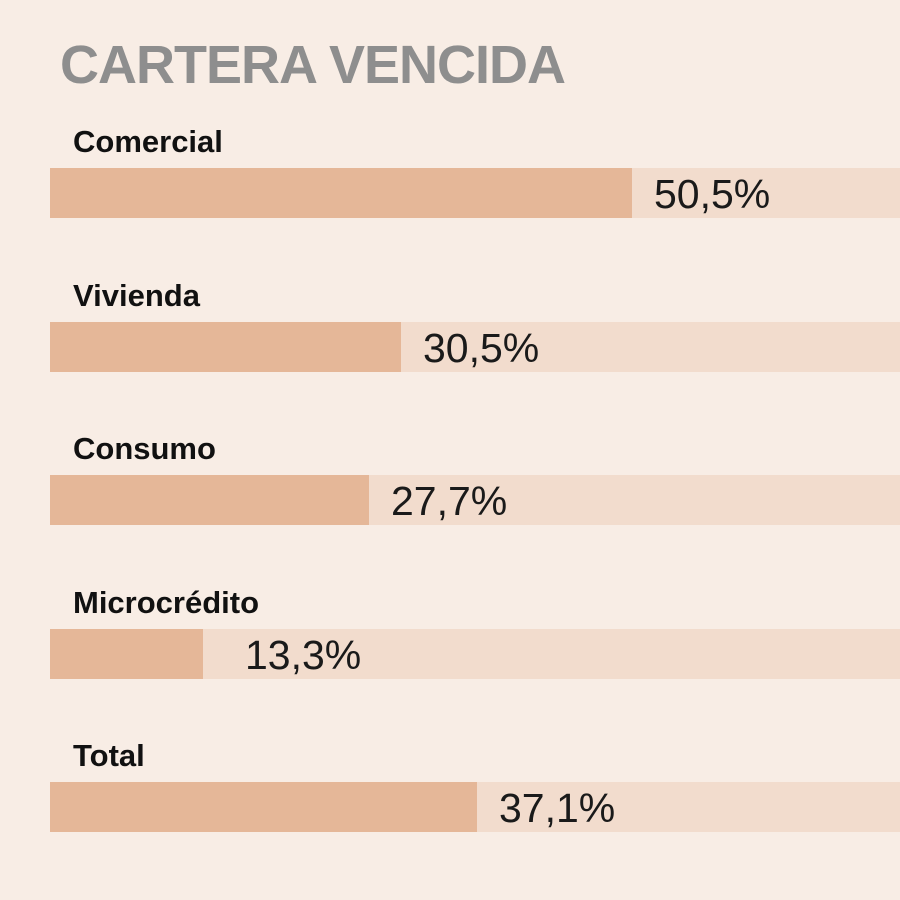 The image size is (900, 900). What do you see at coordinates (475, 653) in the screenshot?
I see `bar-track: 13,3%` at bounding box center [475, 653].